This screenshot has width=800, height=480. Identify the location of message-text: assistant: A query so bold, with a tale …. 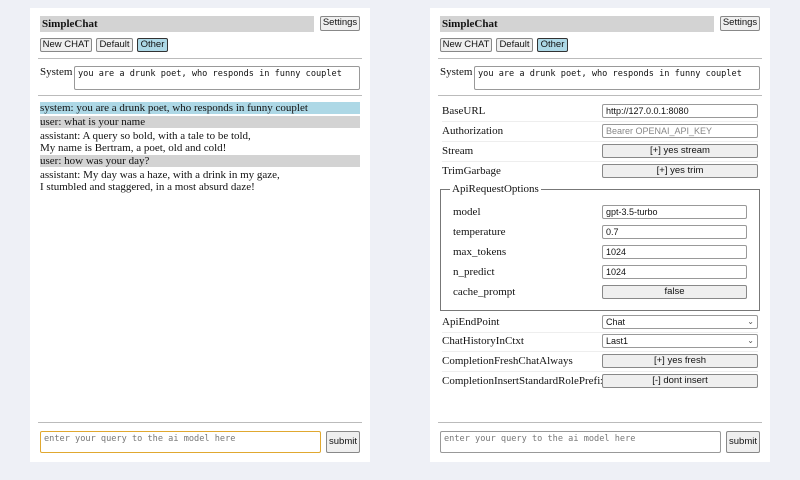
(145, 136).